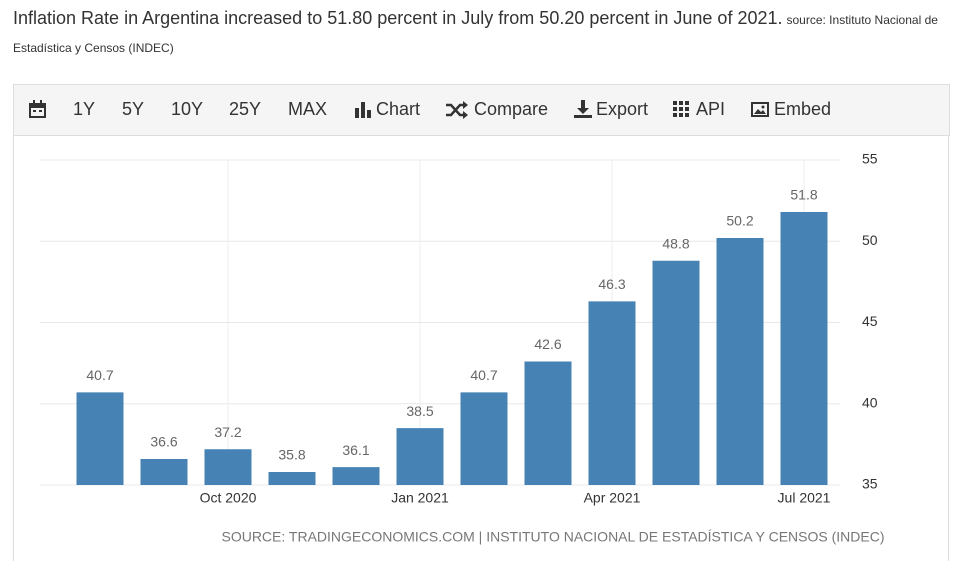 The width and height of the screenshot is (957, 561). What do you see at coordinates (420, 498) in the screenshot?
I see `x-tick-label: Jan 2021` at bounding box center [420, 498].